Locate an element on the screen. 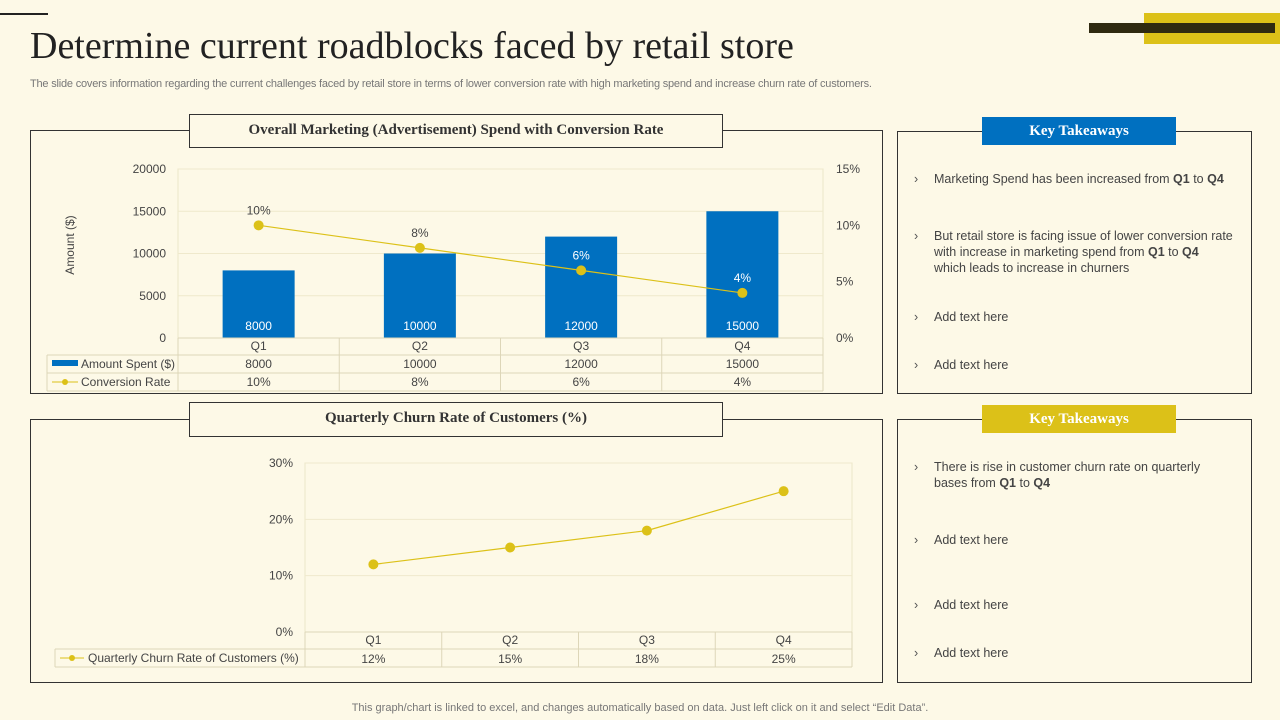  bar-data-label: 15000 is located at coordinates (743, 326).